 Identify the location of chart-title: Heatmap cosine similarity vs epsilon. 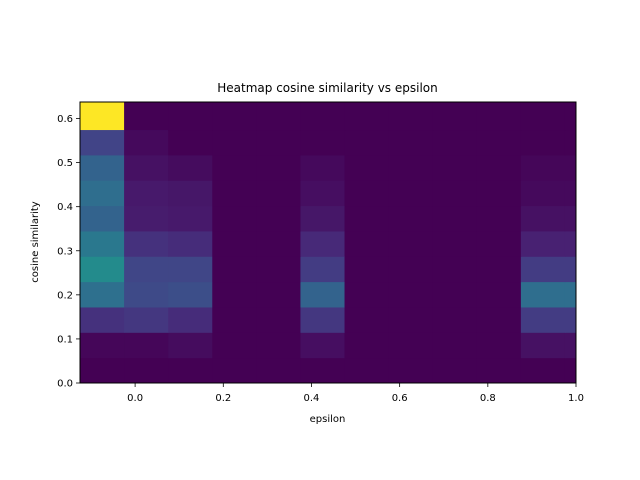
(327, 88).